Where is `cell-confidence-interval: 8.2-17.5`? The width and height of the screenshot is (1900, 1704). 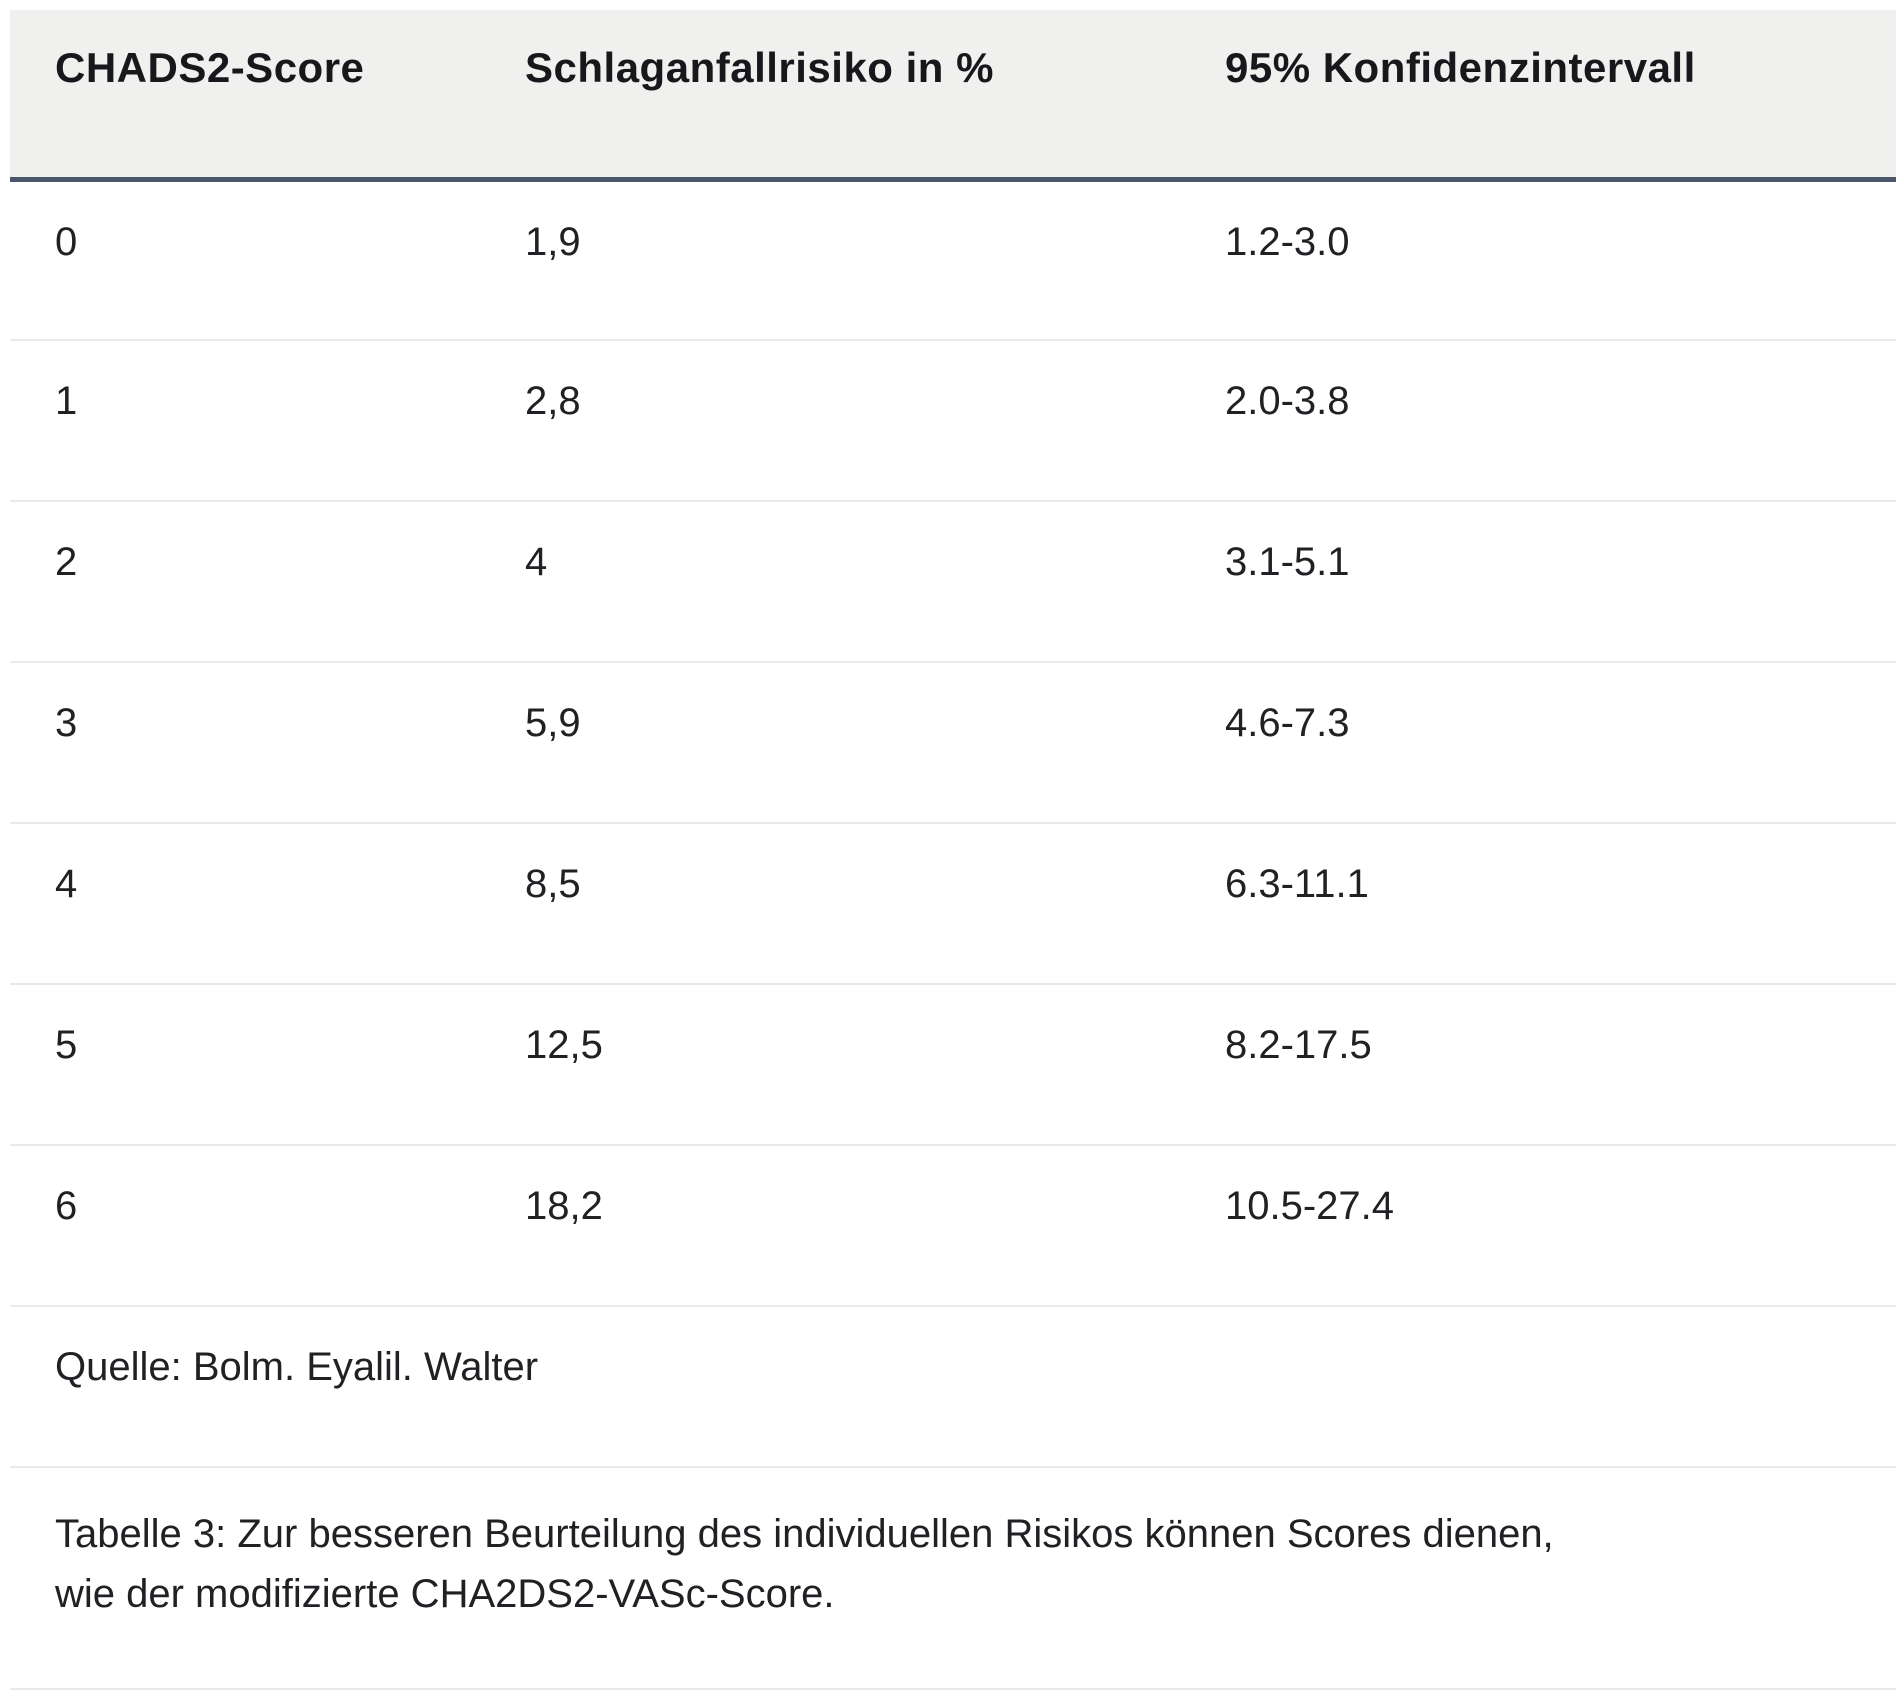 cell-confidence-interval: 8.2-17.5 is located at coordinates (1538, 1065).